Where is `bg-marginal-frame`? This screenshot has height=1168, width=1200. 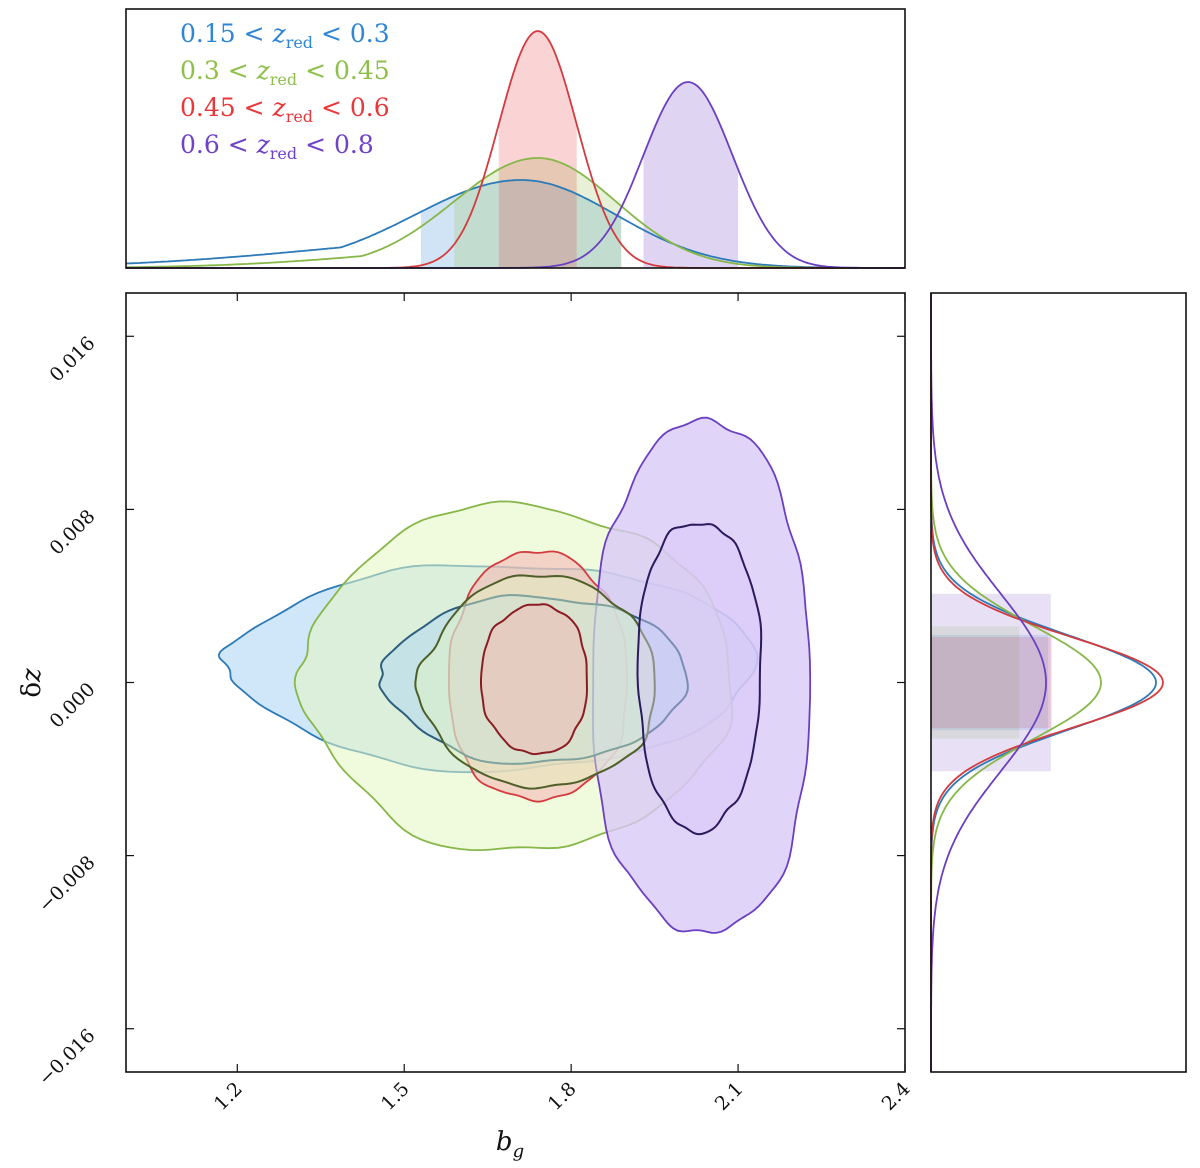 bg-marginal-frame is located at coordinates (515, 138).